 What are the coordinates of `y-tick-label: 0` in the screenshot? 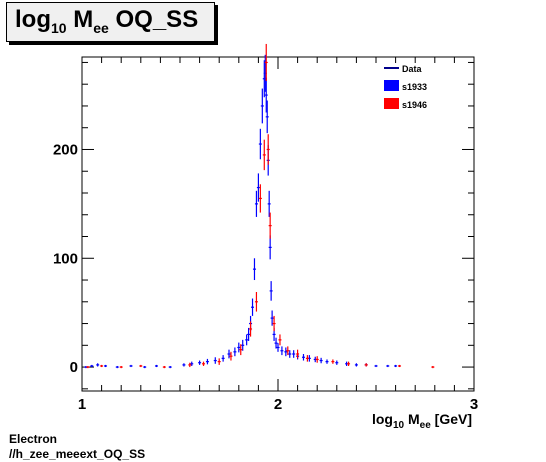 It's located at (74, 367).